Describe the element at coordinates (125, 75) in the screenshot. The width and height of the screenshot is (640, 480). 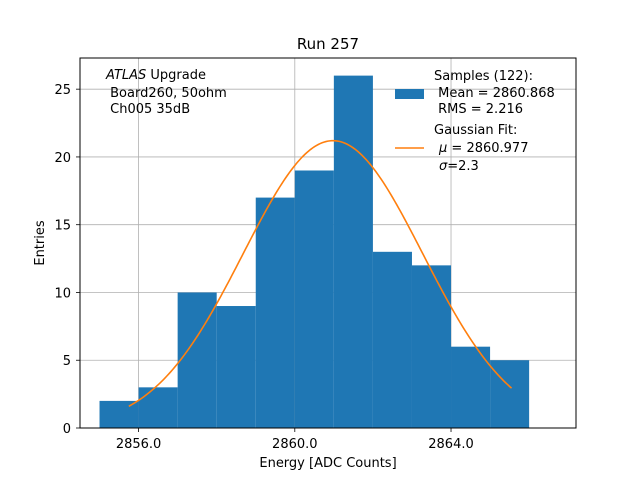
I see `atlas-label: ATLAS` at that location.